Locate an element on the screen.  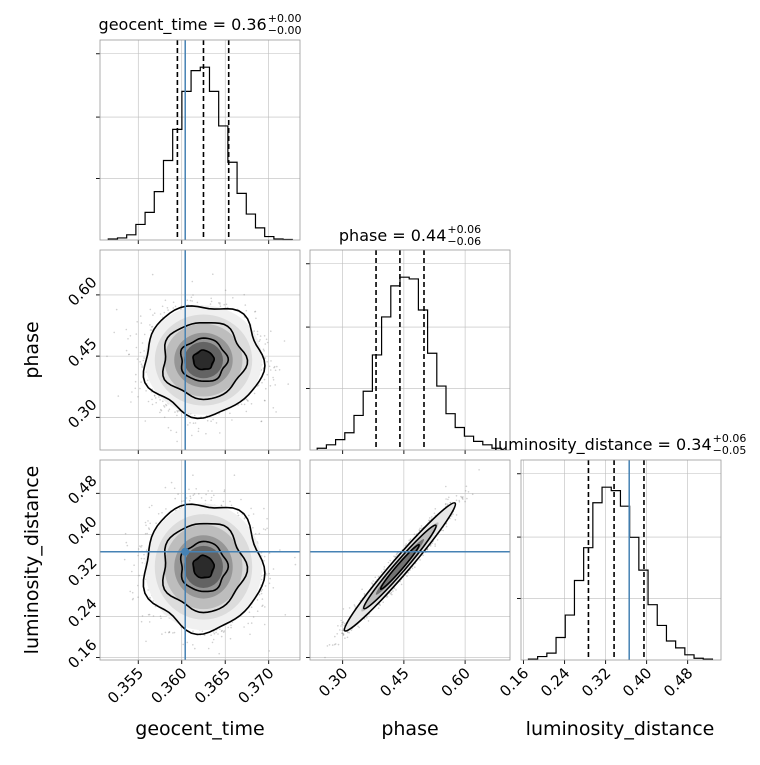
hist-panel-geocent_time is located at coordinates (198, 142).